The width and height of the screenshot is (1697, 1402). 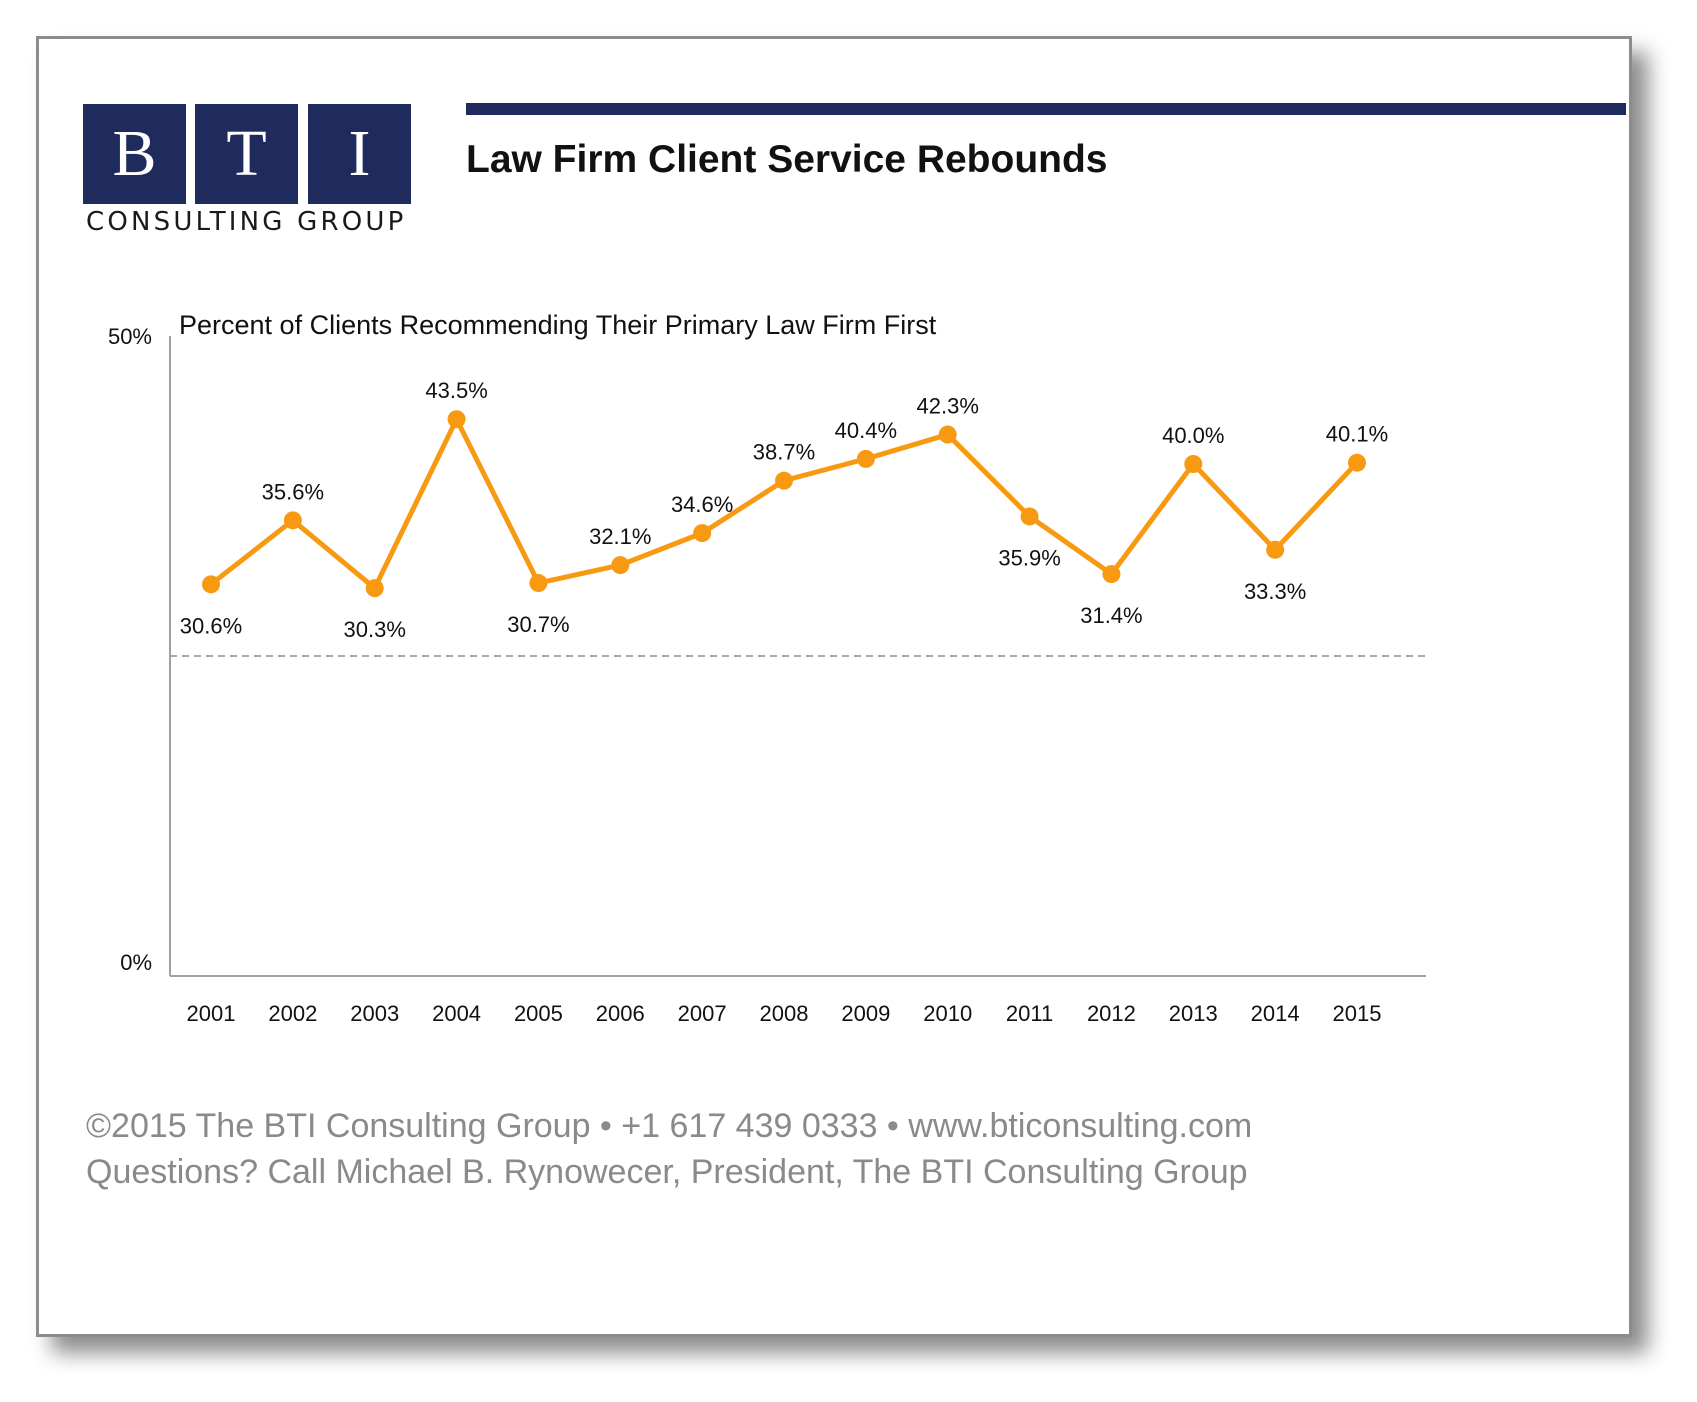 I want to click on logo-letter-t: T, so click(x=246, y=154).